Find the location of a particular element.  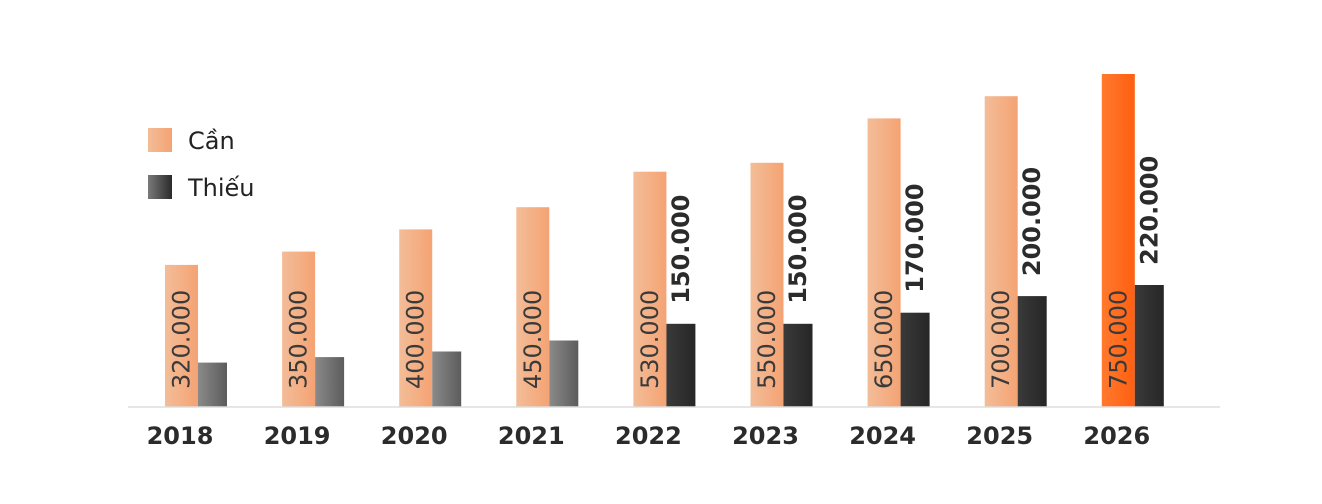

value-label-need-2019: 350.000 is located at coordinates (299, 339).